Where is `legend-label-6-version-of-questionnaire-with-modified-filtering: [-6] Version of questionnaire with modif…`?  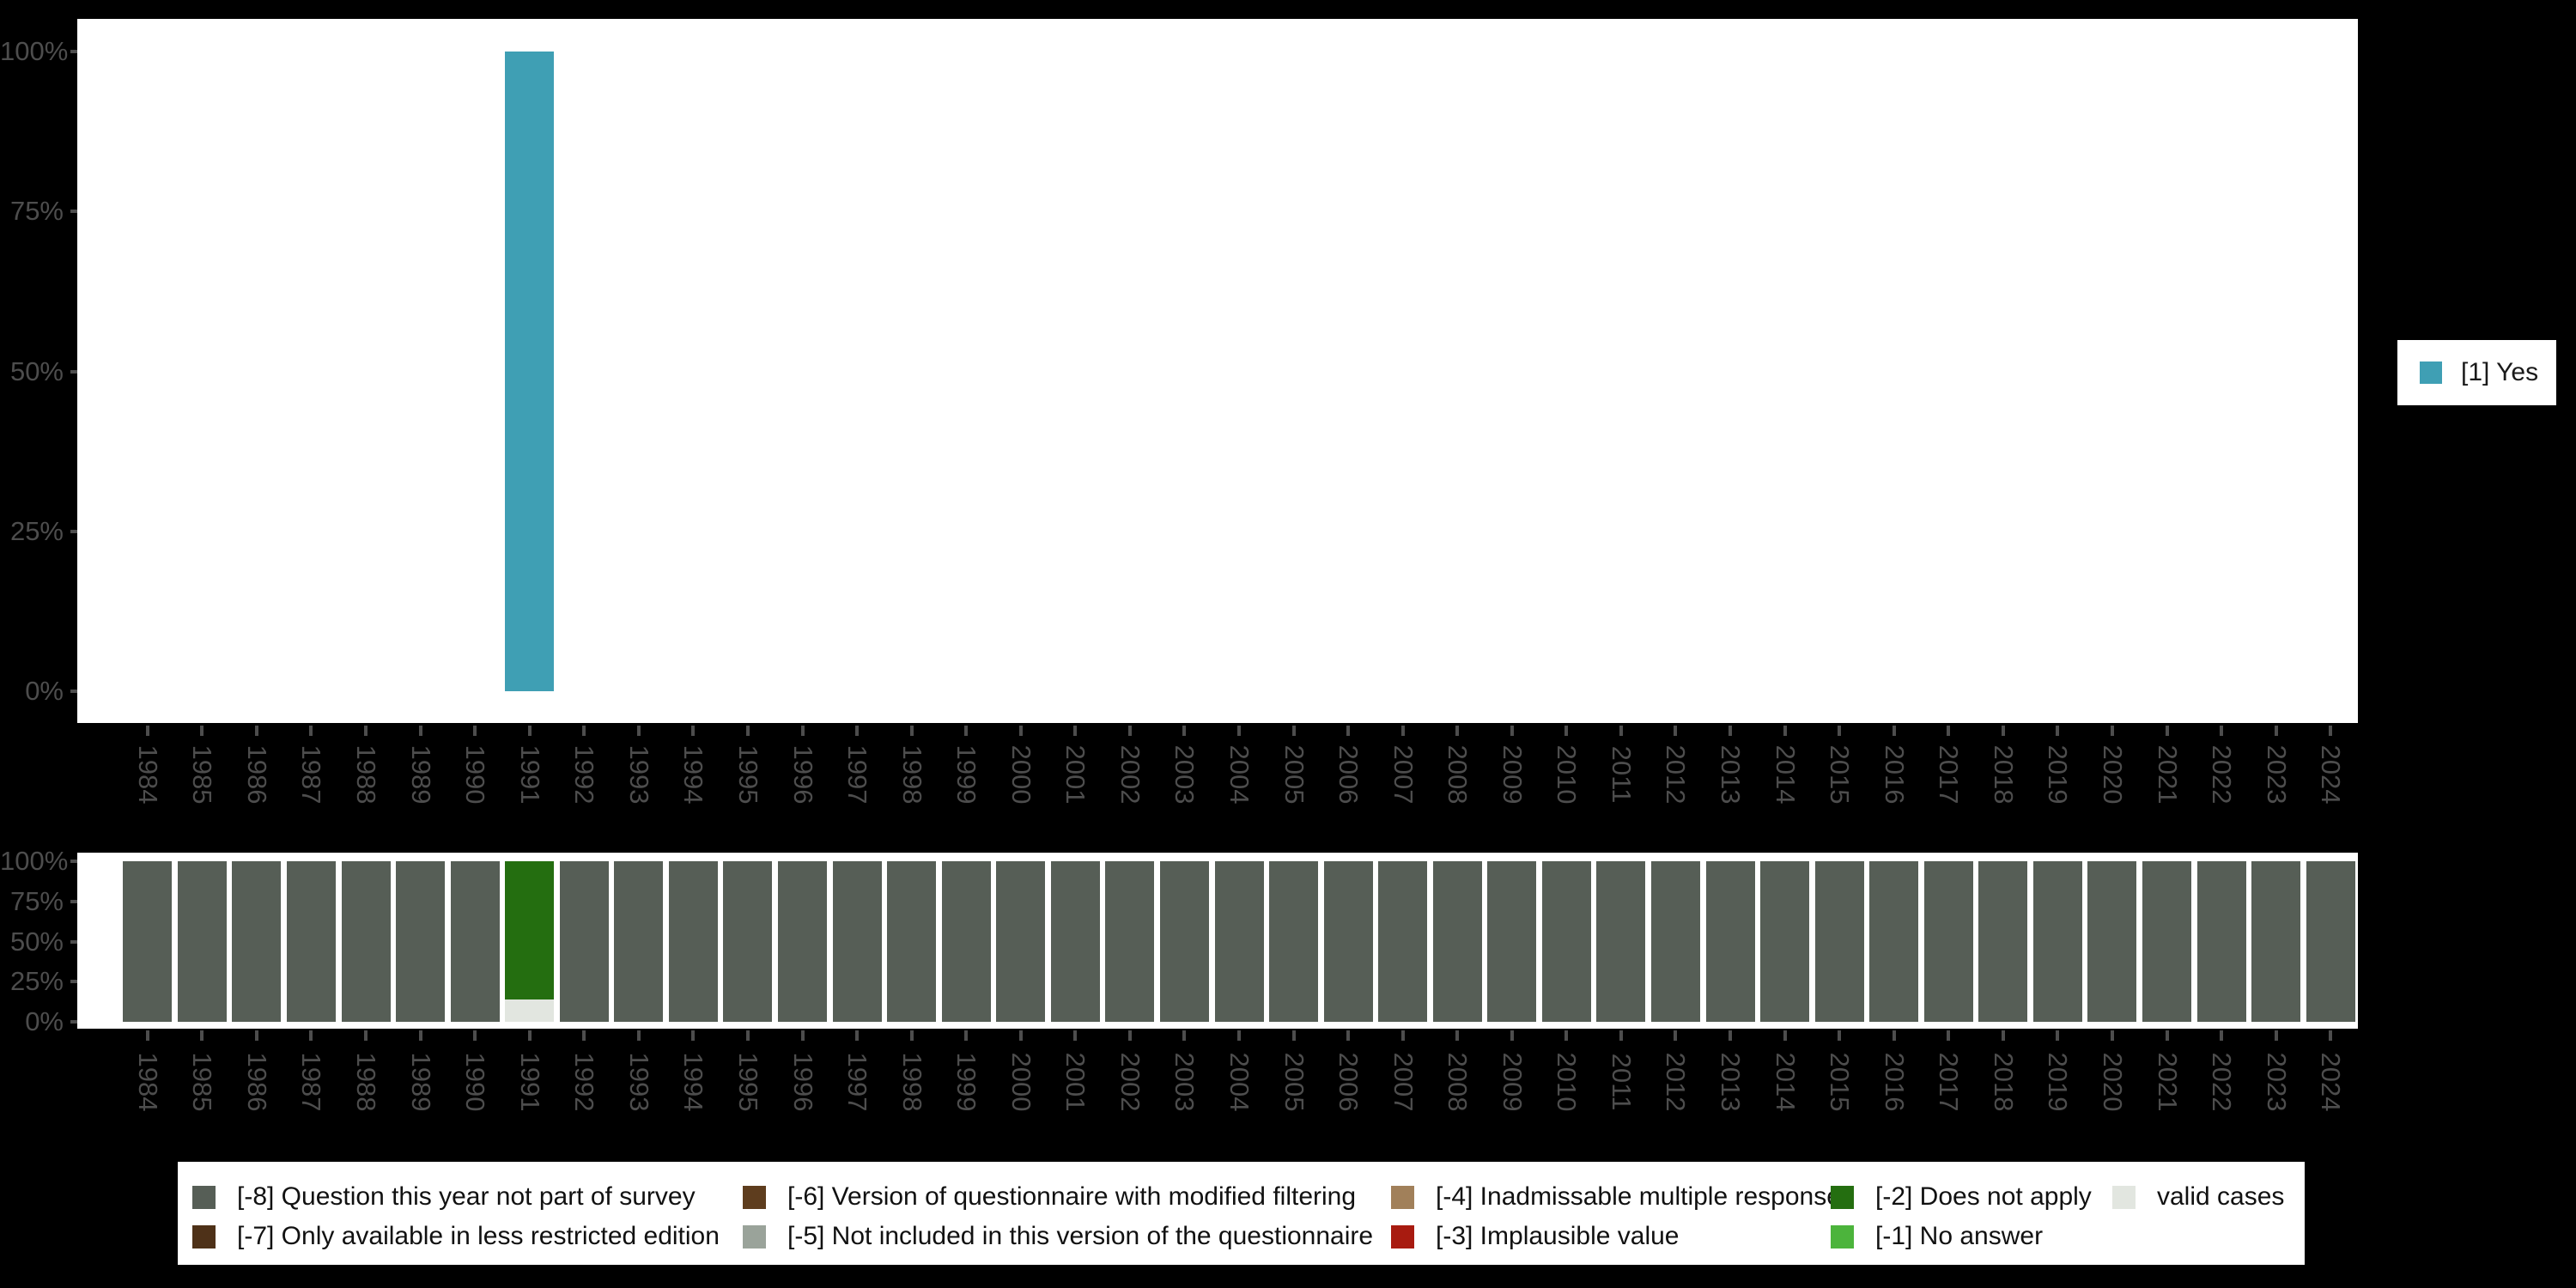
legend-label-6-version-of-questionnaire-with-modified-filtering: [-6] Version of questionnaire with modif… is located at coordinates (1072, 1196).